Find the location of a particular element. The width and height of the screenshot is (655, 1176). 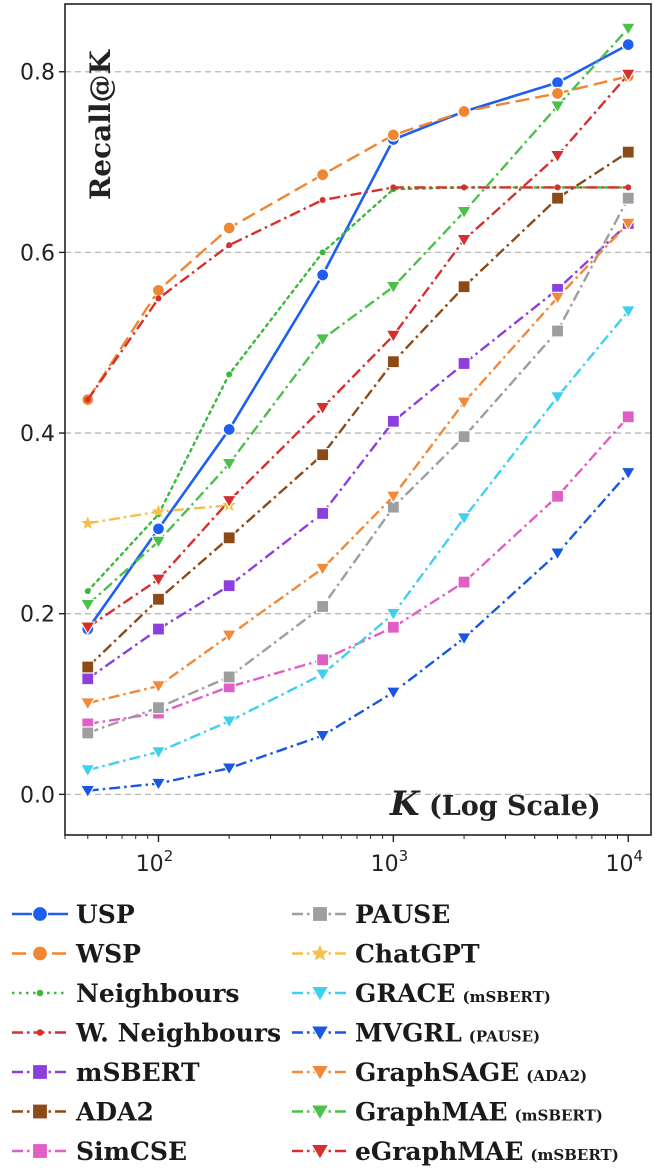

legend-item-mvgrl: MVGRL (PAUSE) is located at coordinates (416, 1033).